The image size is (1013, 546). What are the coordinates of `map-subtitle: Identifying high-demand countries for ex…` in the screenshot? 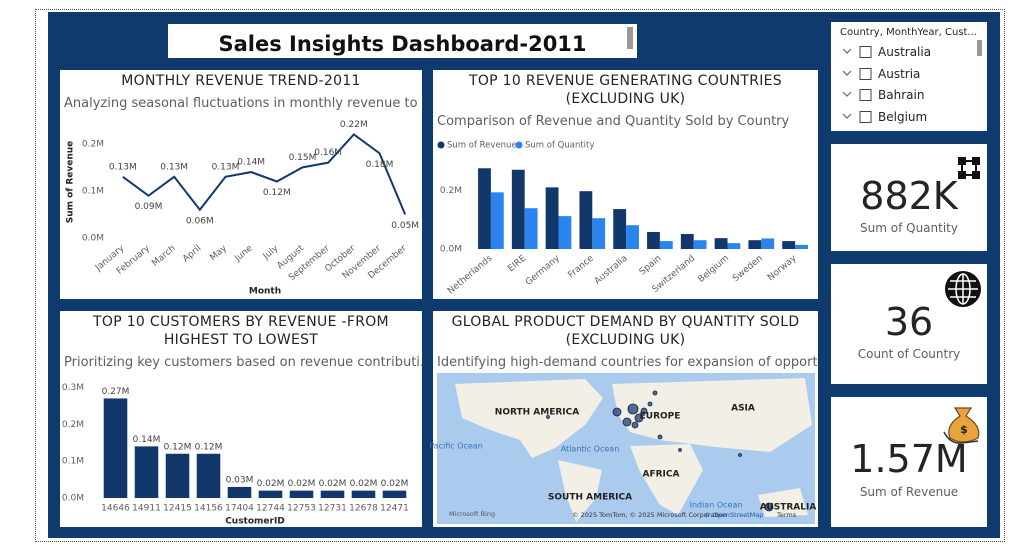 It's located at (627, 362).